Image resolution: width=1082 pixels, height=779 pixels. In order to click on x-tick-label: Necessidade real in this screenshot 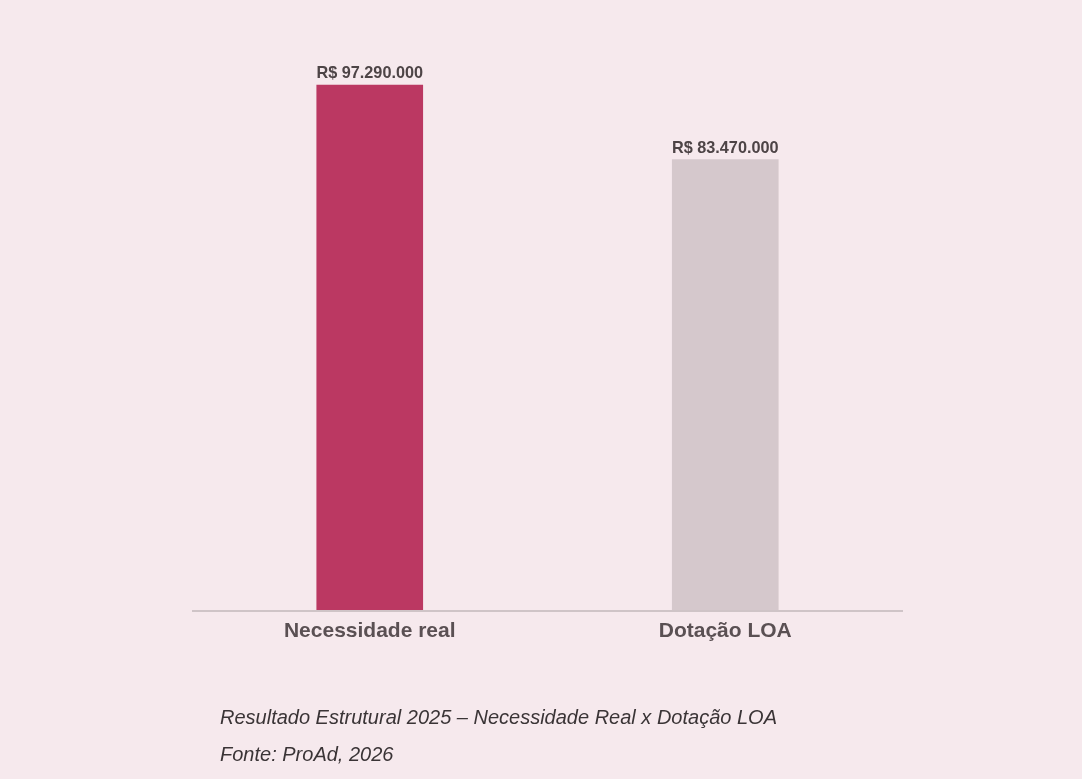, I will do `click(369, 630)`.